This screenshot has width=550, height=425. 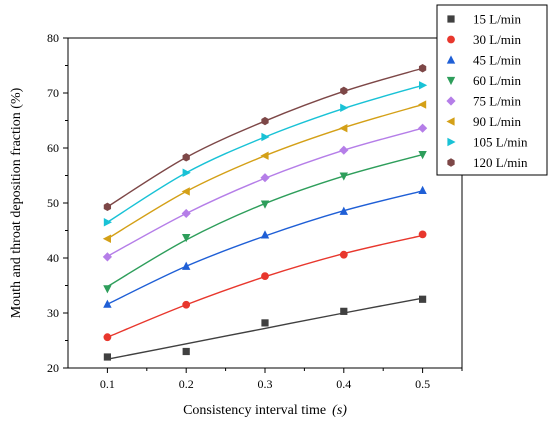 What do you see at coordinates (497, 121) in the screenshot?
I see `legend-label: 90 L/min` at bounding box center [497, 121].